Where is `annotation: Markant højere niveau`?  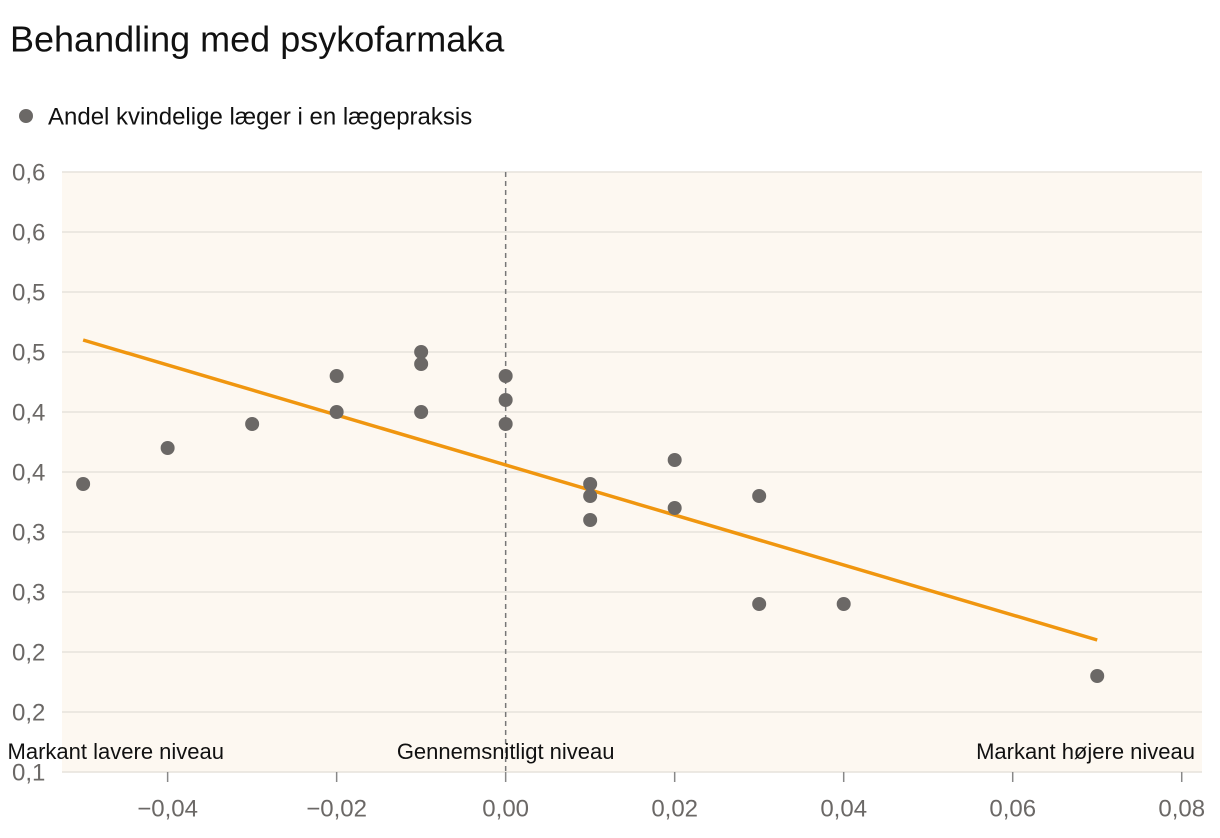
annotation: Markant højere niveau is located at coordinates (1085, 751).